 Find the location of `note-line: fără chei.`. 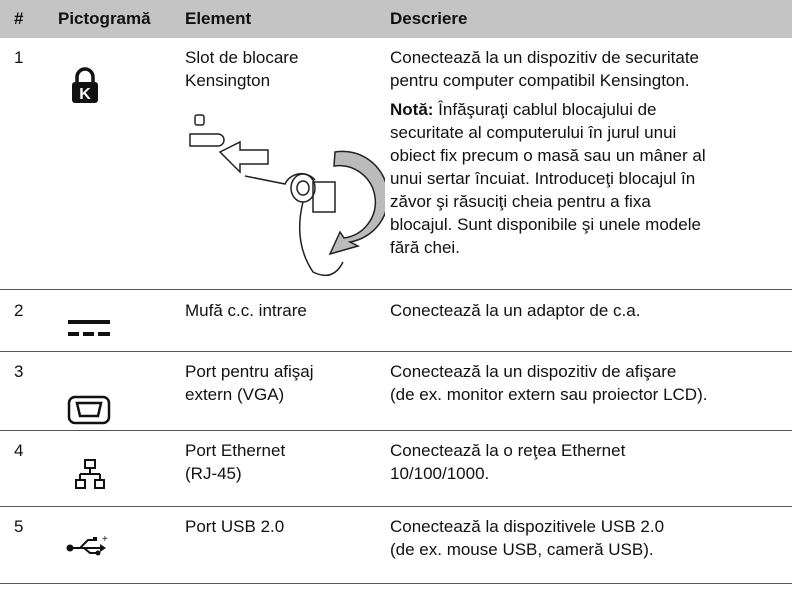

note-line: fără chei. is located at coordinates (425, 247).